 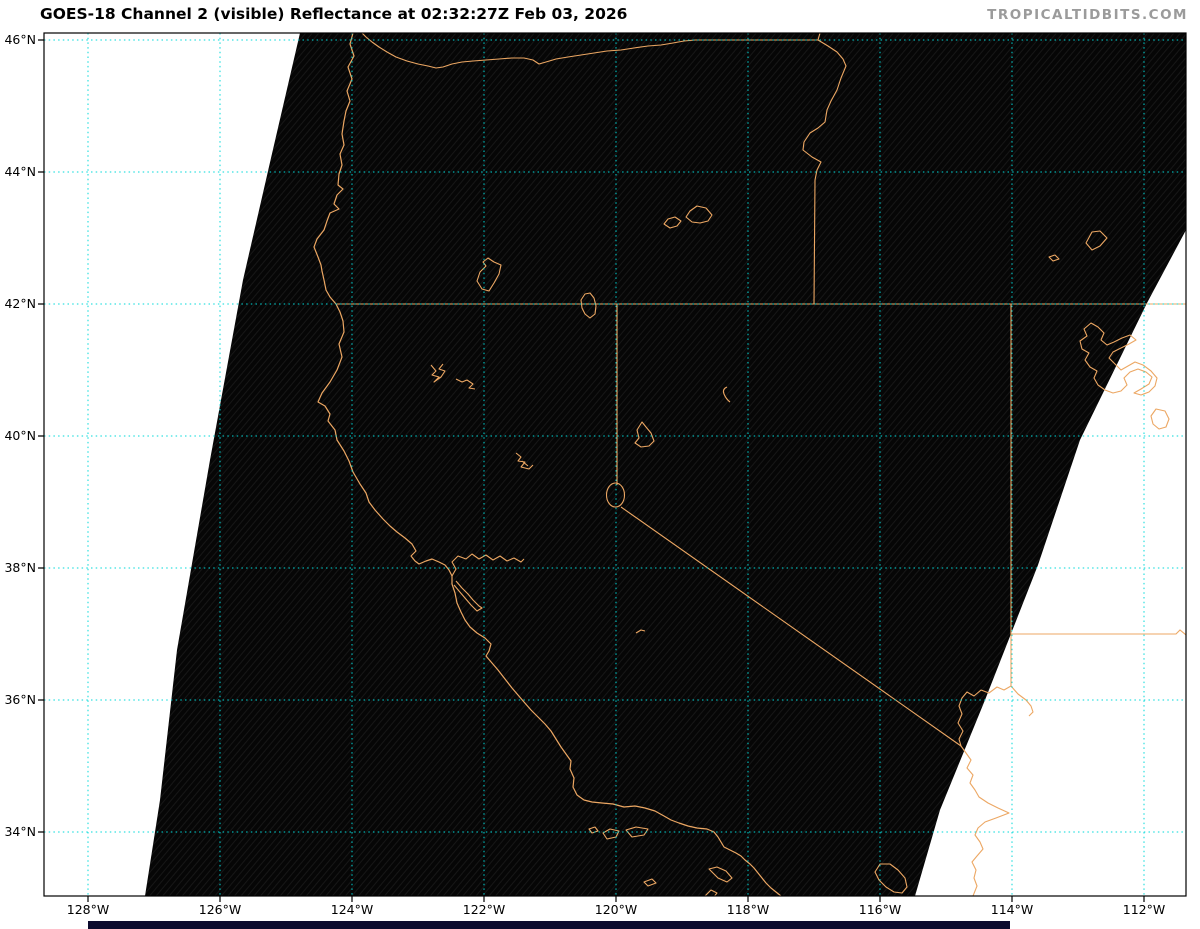 What do you see at coordinates (20, 171) in the screenshot?
I see `lat-tick-label: 44°N` at bounding box center [20, 171].